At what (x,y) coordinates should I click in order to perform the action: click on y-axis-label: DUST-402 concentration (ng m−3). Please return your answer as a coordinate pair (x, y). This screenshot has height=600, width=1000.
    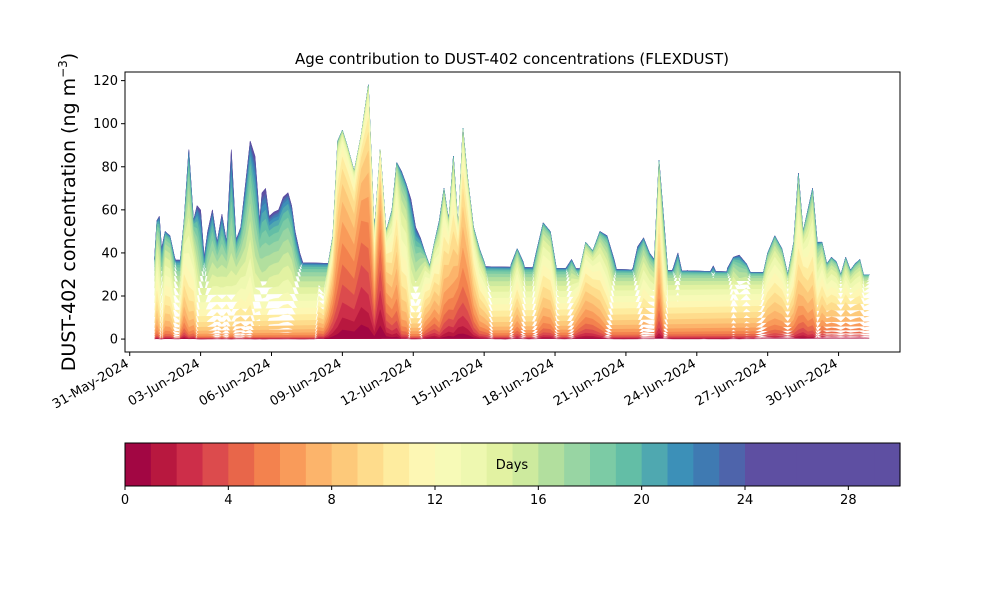
    Looking at the image, I should click on (68, 212).